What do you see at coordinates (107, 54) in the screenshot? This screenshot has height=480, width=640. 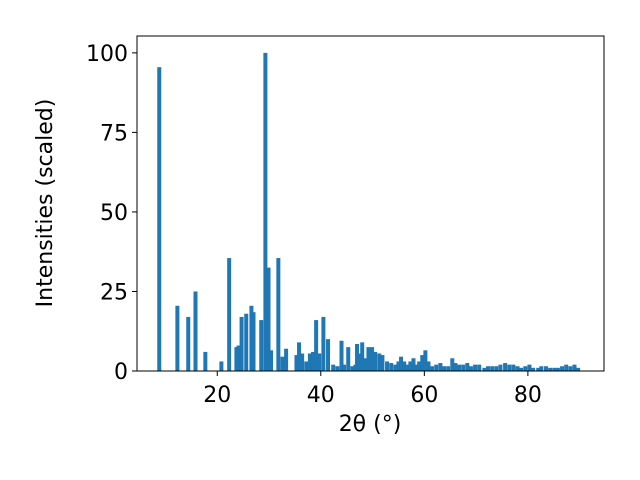 I see `y-tick-label: 100` at bounding box center [107, 54].